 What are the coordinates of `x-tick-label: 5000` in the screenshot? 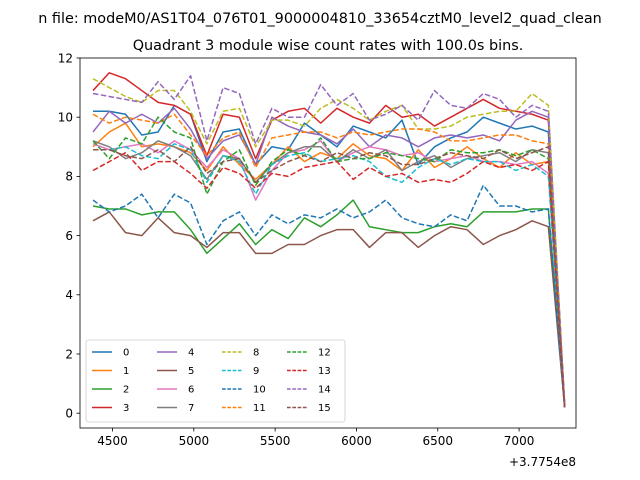 It's located at (194, 441).